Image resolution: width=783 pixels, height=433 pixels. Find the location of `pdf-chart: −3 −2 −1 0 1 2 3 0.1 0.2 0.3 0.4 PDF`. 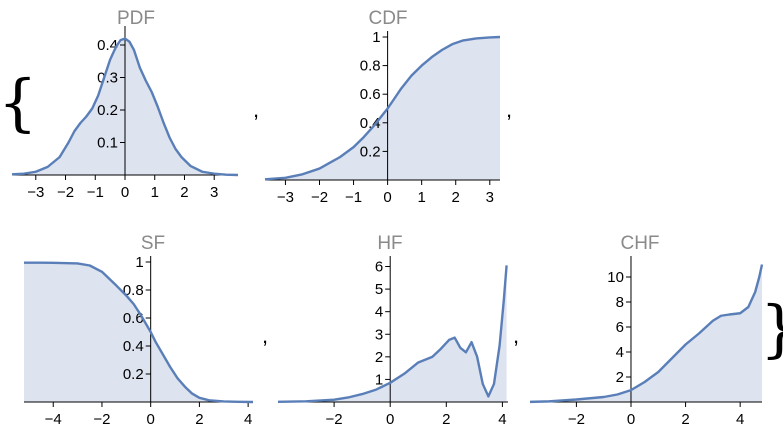

pdf-chart: −3 −2 −1 0 1 2 3 0.1 0.2 0.3 0.4 PDF is located at coordinates (125, 104).